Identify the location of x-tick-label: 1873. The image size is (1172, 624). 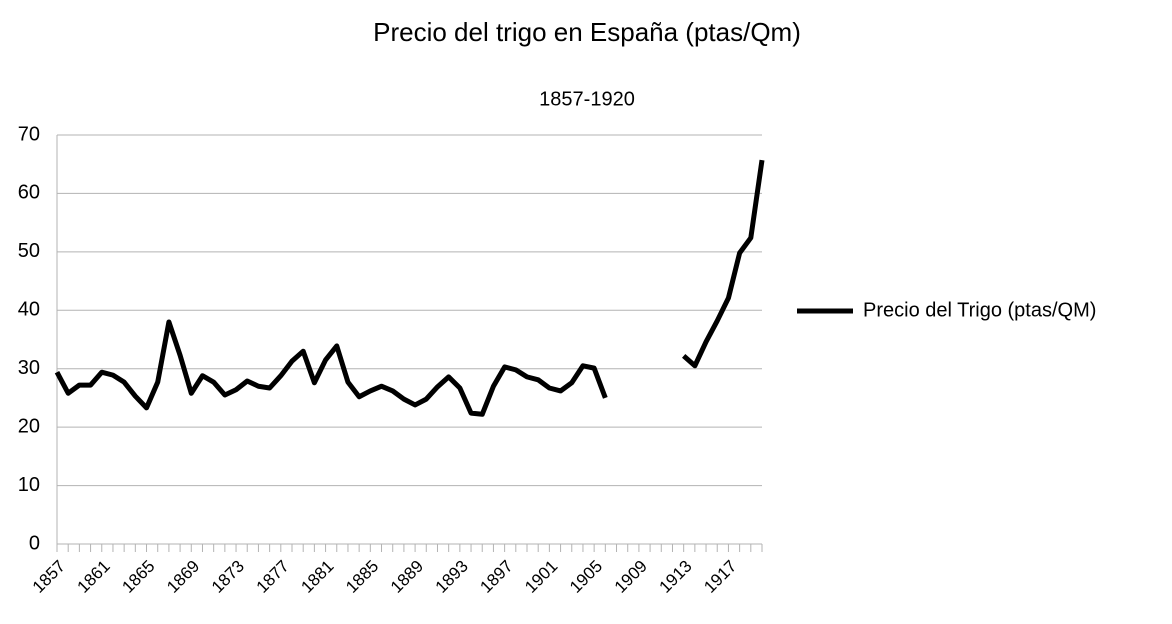
(228, 577).